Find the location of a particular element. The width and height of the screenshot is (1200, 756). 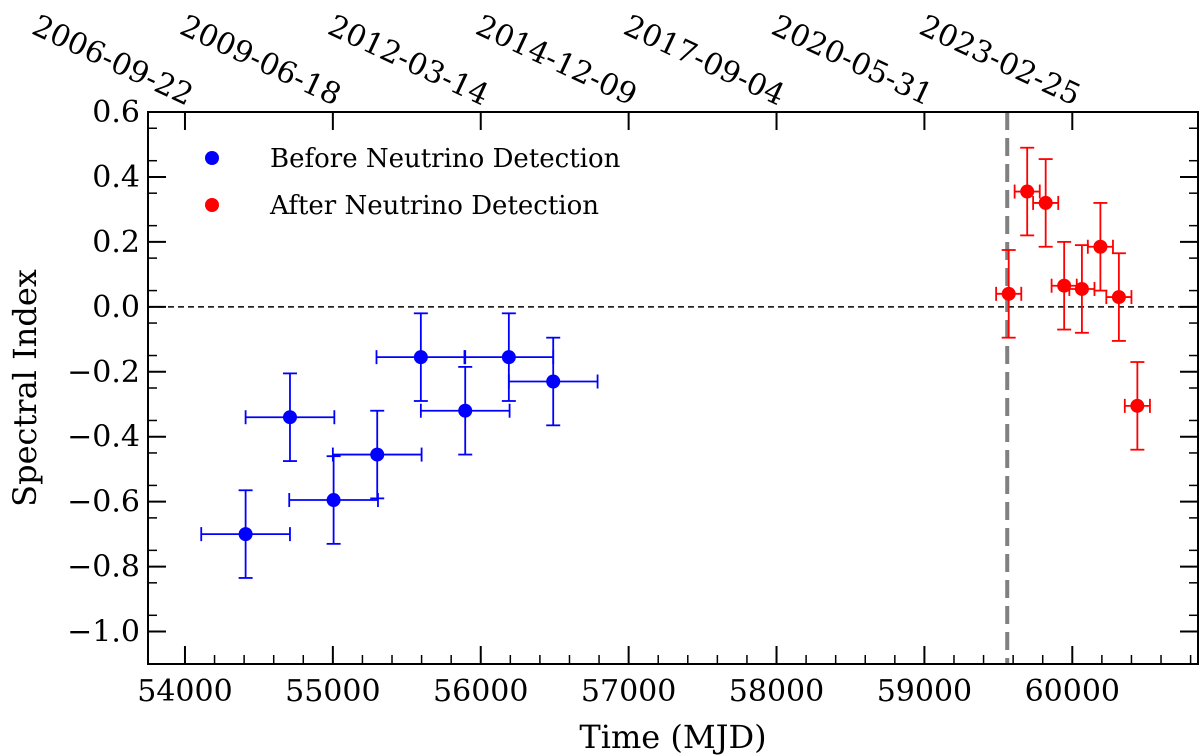

legend-label-before: Before Neutrino Detection is located at coordinates (445, 159).